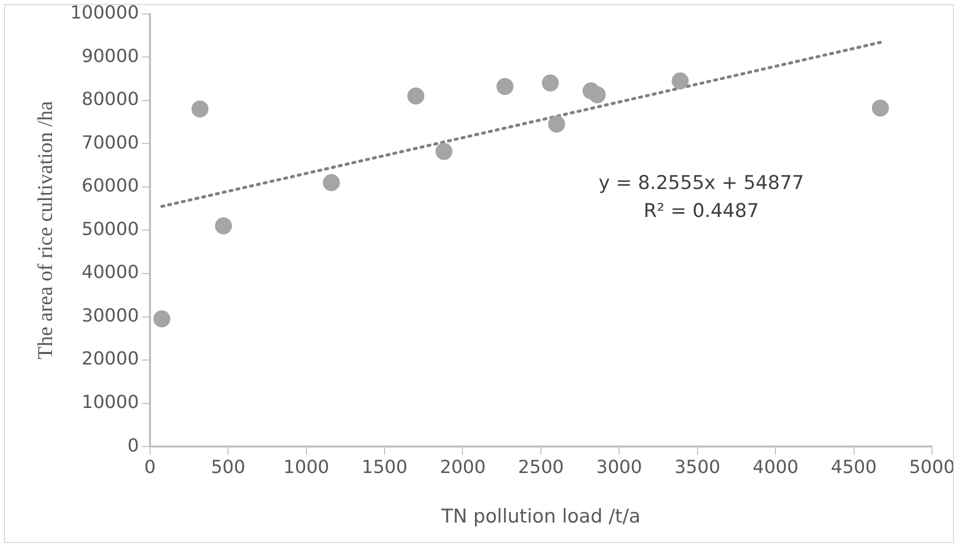 The height and width of the screenshot is (549, 960). What do you see at coordinates (775, 467) in the screenshot?
I see `x-tick-label: 4000` at bounding box center [775, 467].